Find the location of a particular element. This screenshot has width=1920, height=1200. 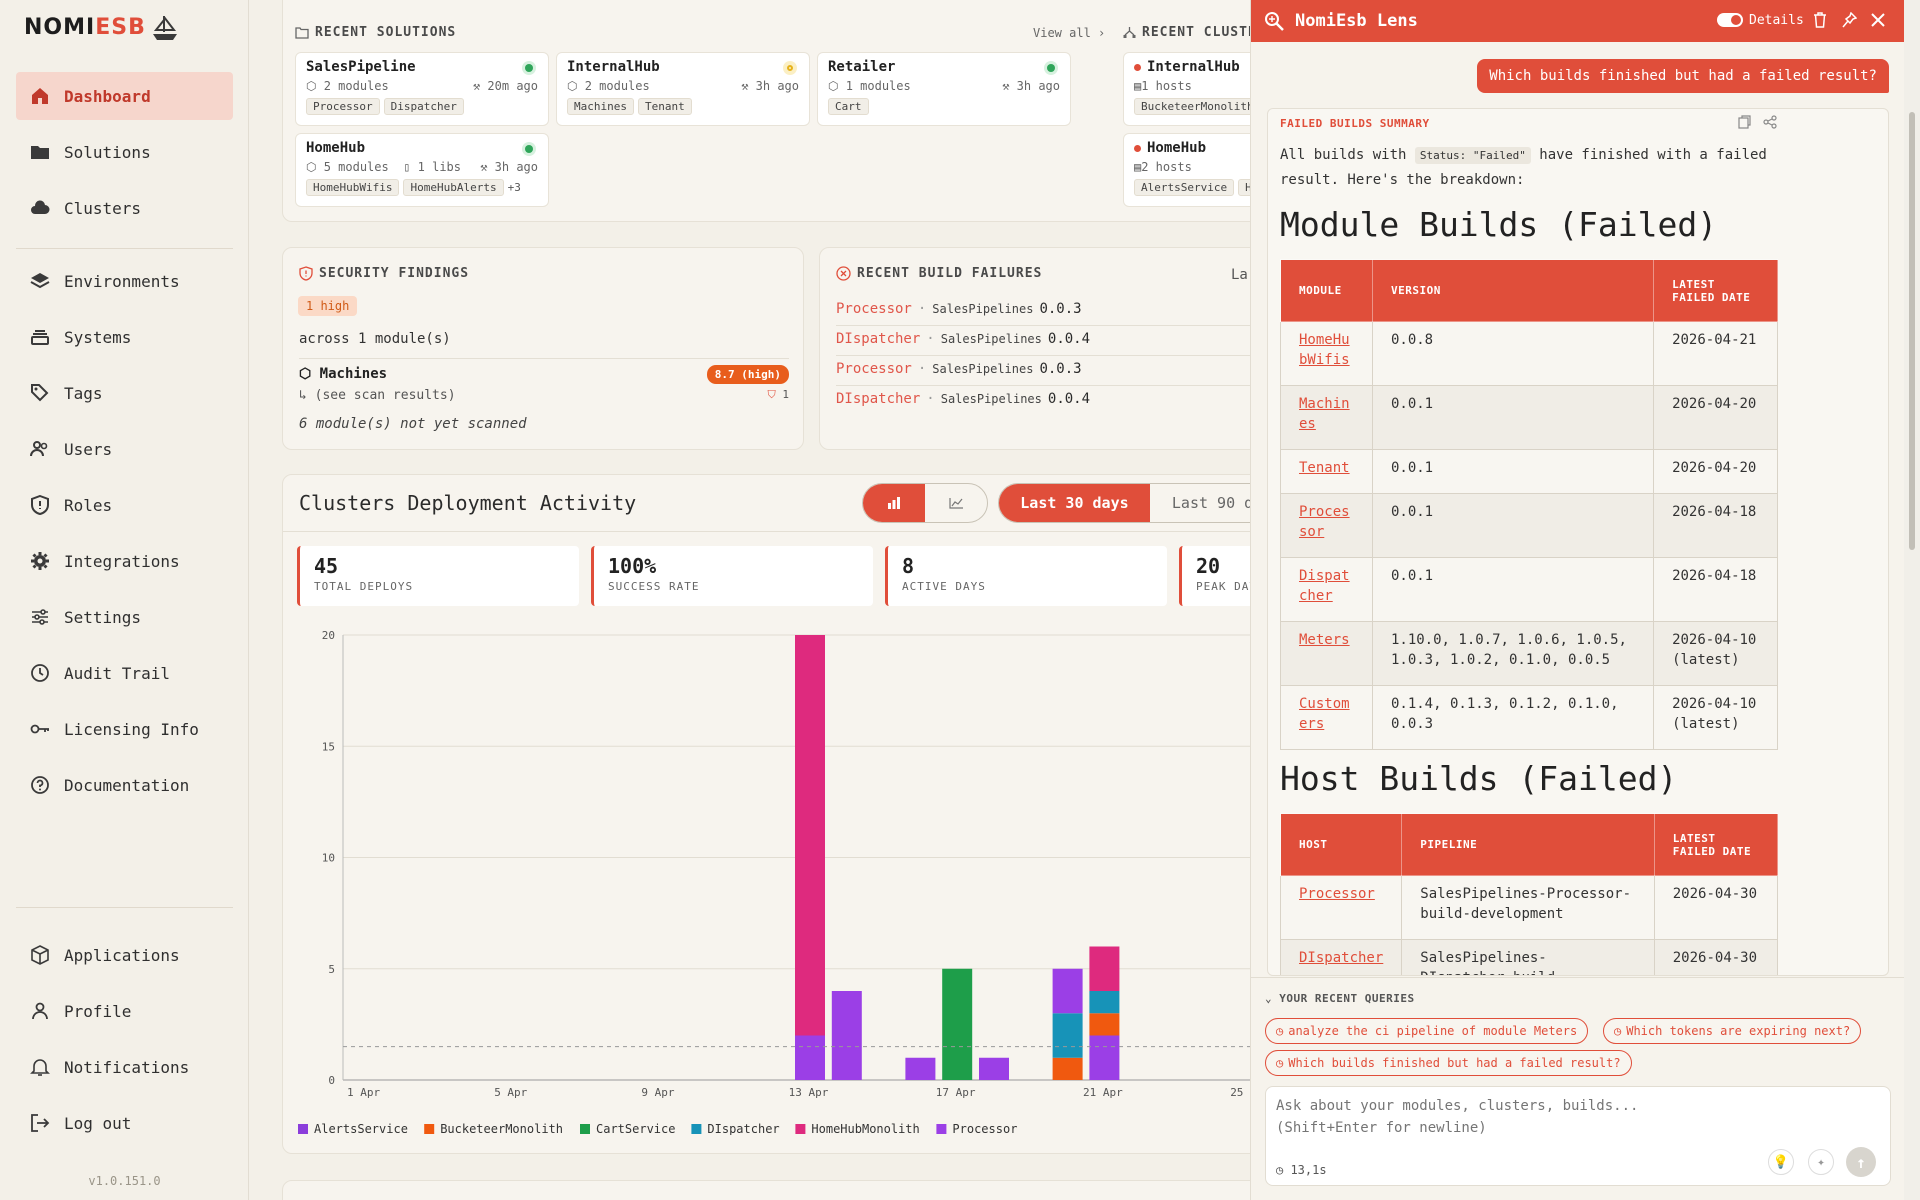

scrollbar-thumb is located at coordinates (1912, 331).